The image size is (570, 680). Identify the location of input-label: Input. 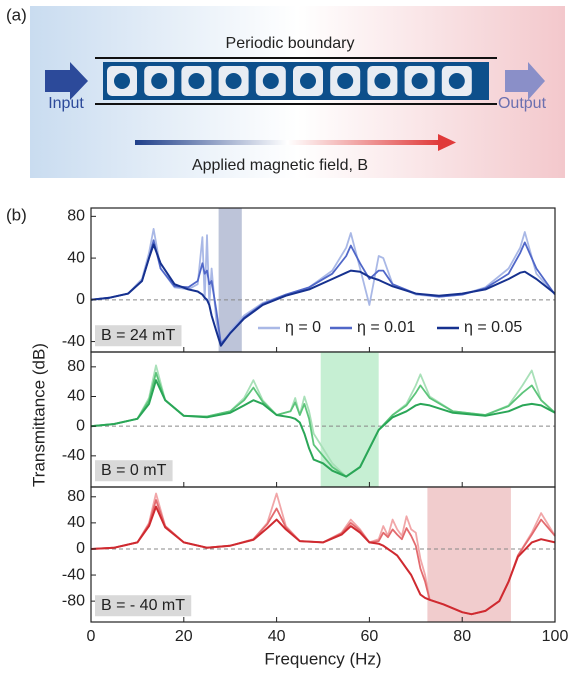
(66, 103).